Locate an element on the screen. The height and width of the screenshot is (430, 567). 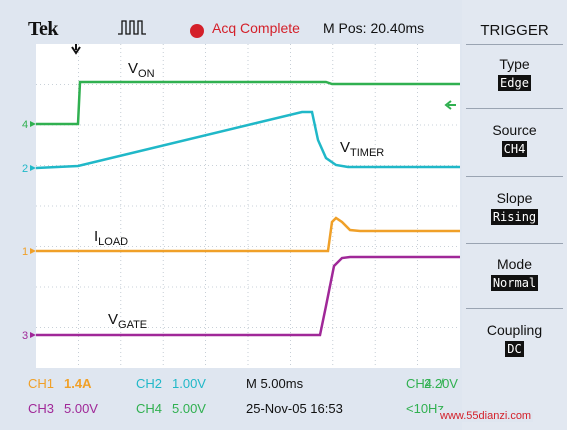
menu-title: TRIGGER is located at coordinates (514, 30).